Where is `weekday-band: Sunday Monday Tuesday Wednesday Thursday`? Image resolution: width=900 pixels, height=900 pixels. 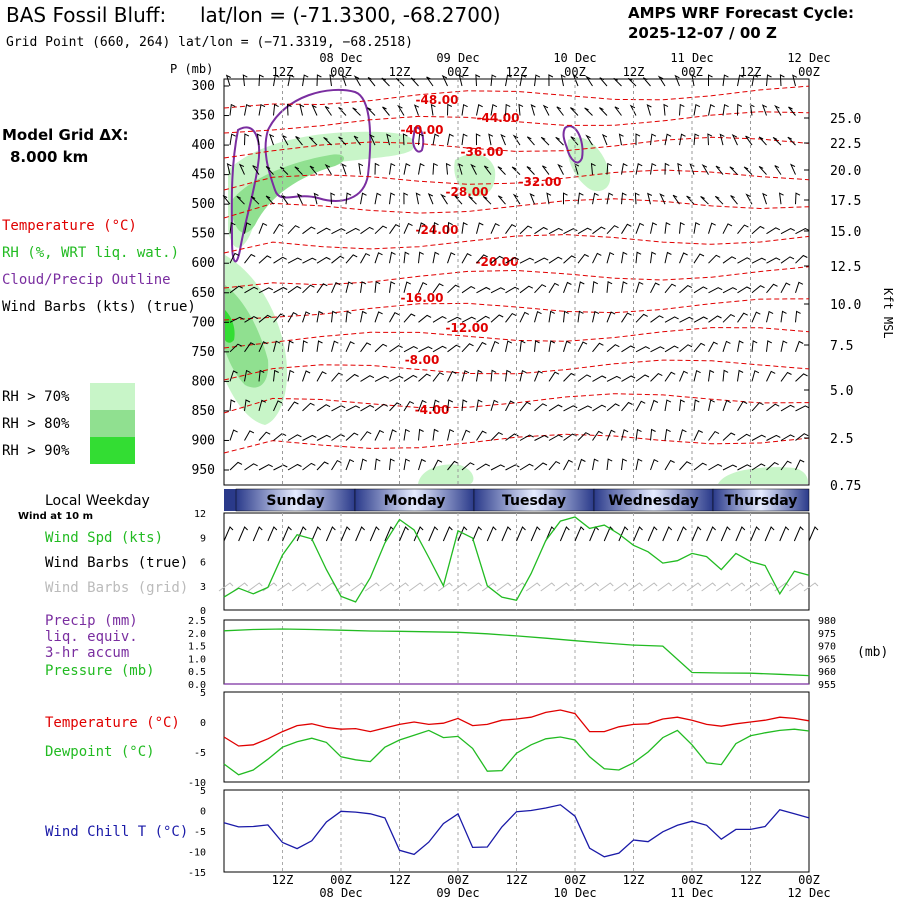 weekday-band: Sunday Monday Tuesday Wednesday Thursday is located at coordinates (517, 500).